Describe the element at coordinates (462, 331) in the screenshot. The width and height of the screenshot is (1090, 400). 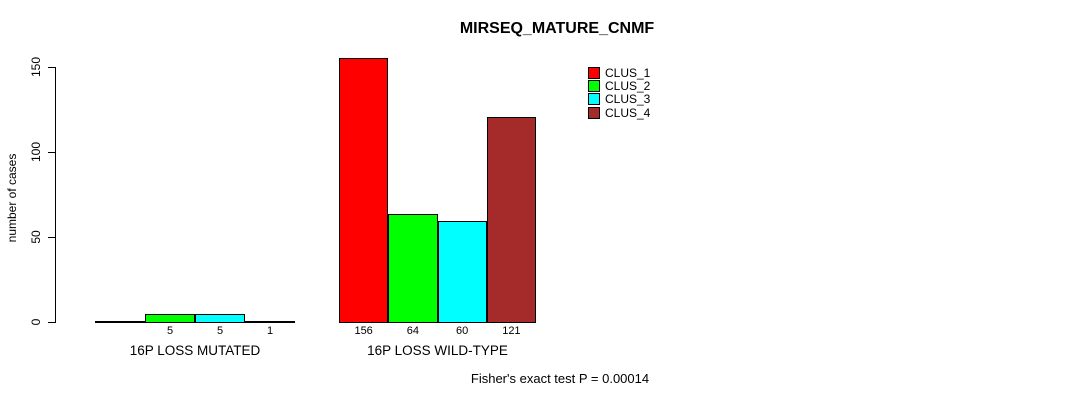
I see `bar-value-label: 60` at that location.